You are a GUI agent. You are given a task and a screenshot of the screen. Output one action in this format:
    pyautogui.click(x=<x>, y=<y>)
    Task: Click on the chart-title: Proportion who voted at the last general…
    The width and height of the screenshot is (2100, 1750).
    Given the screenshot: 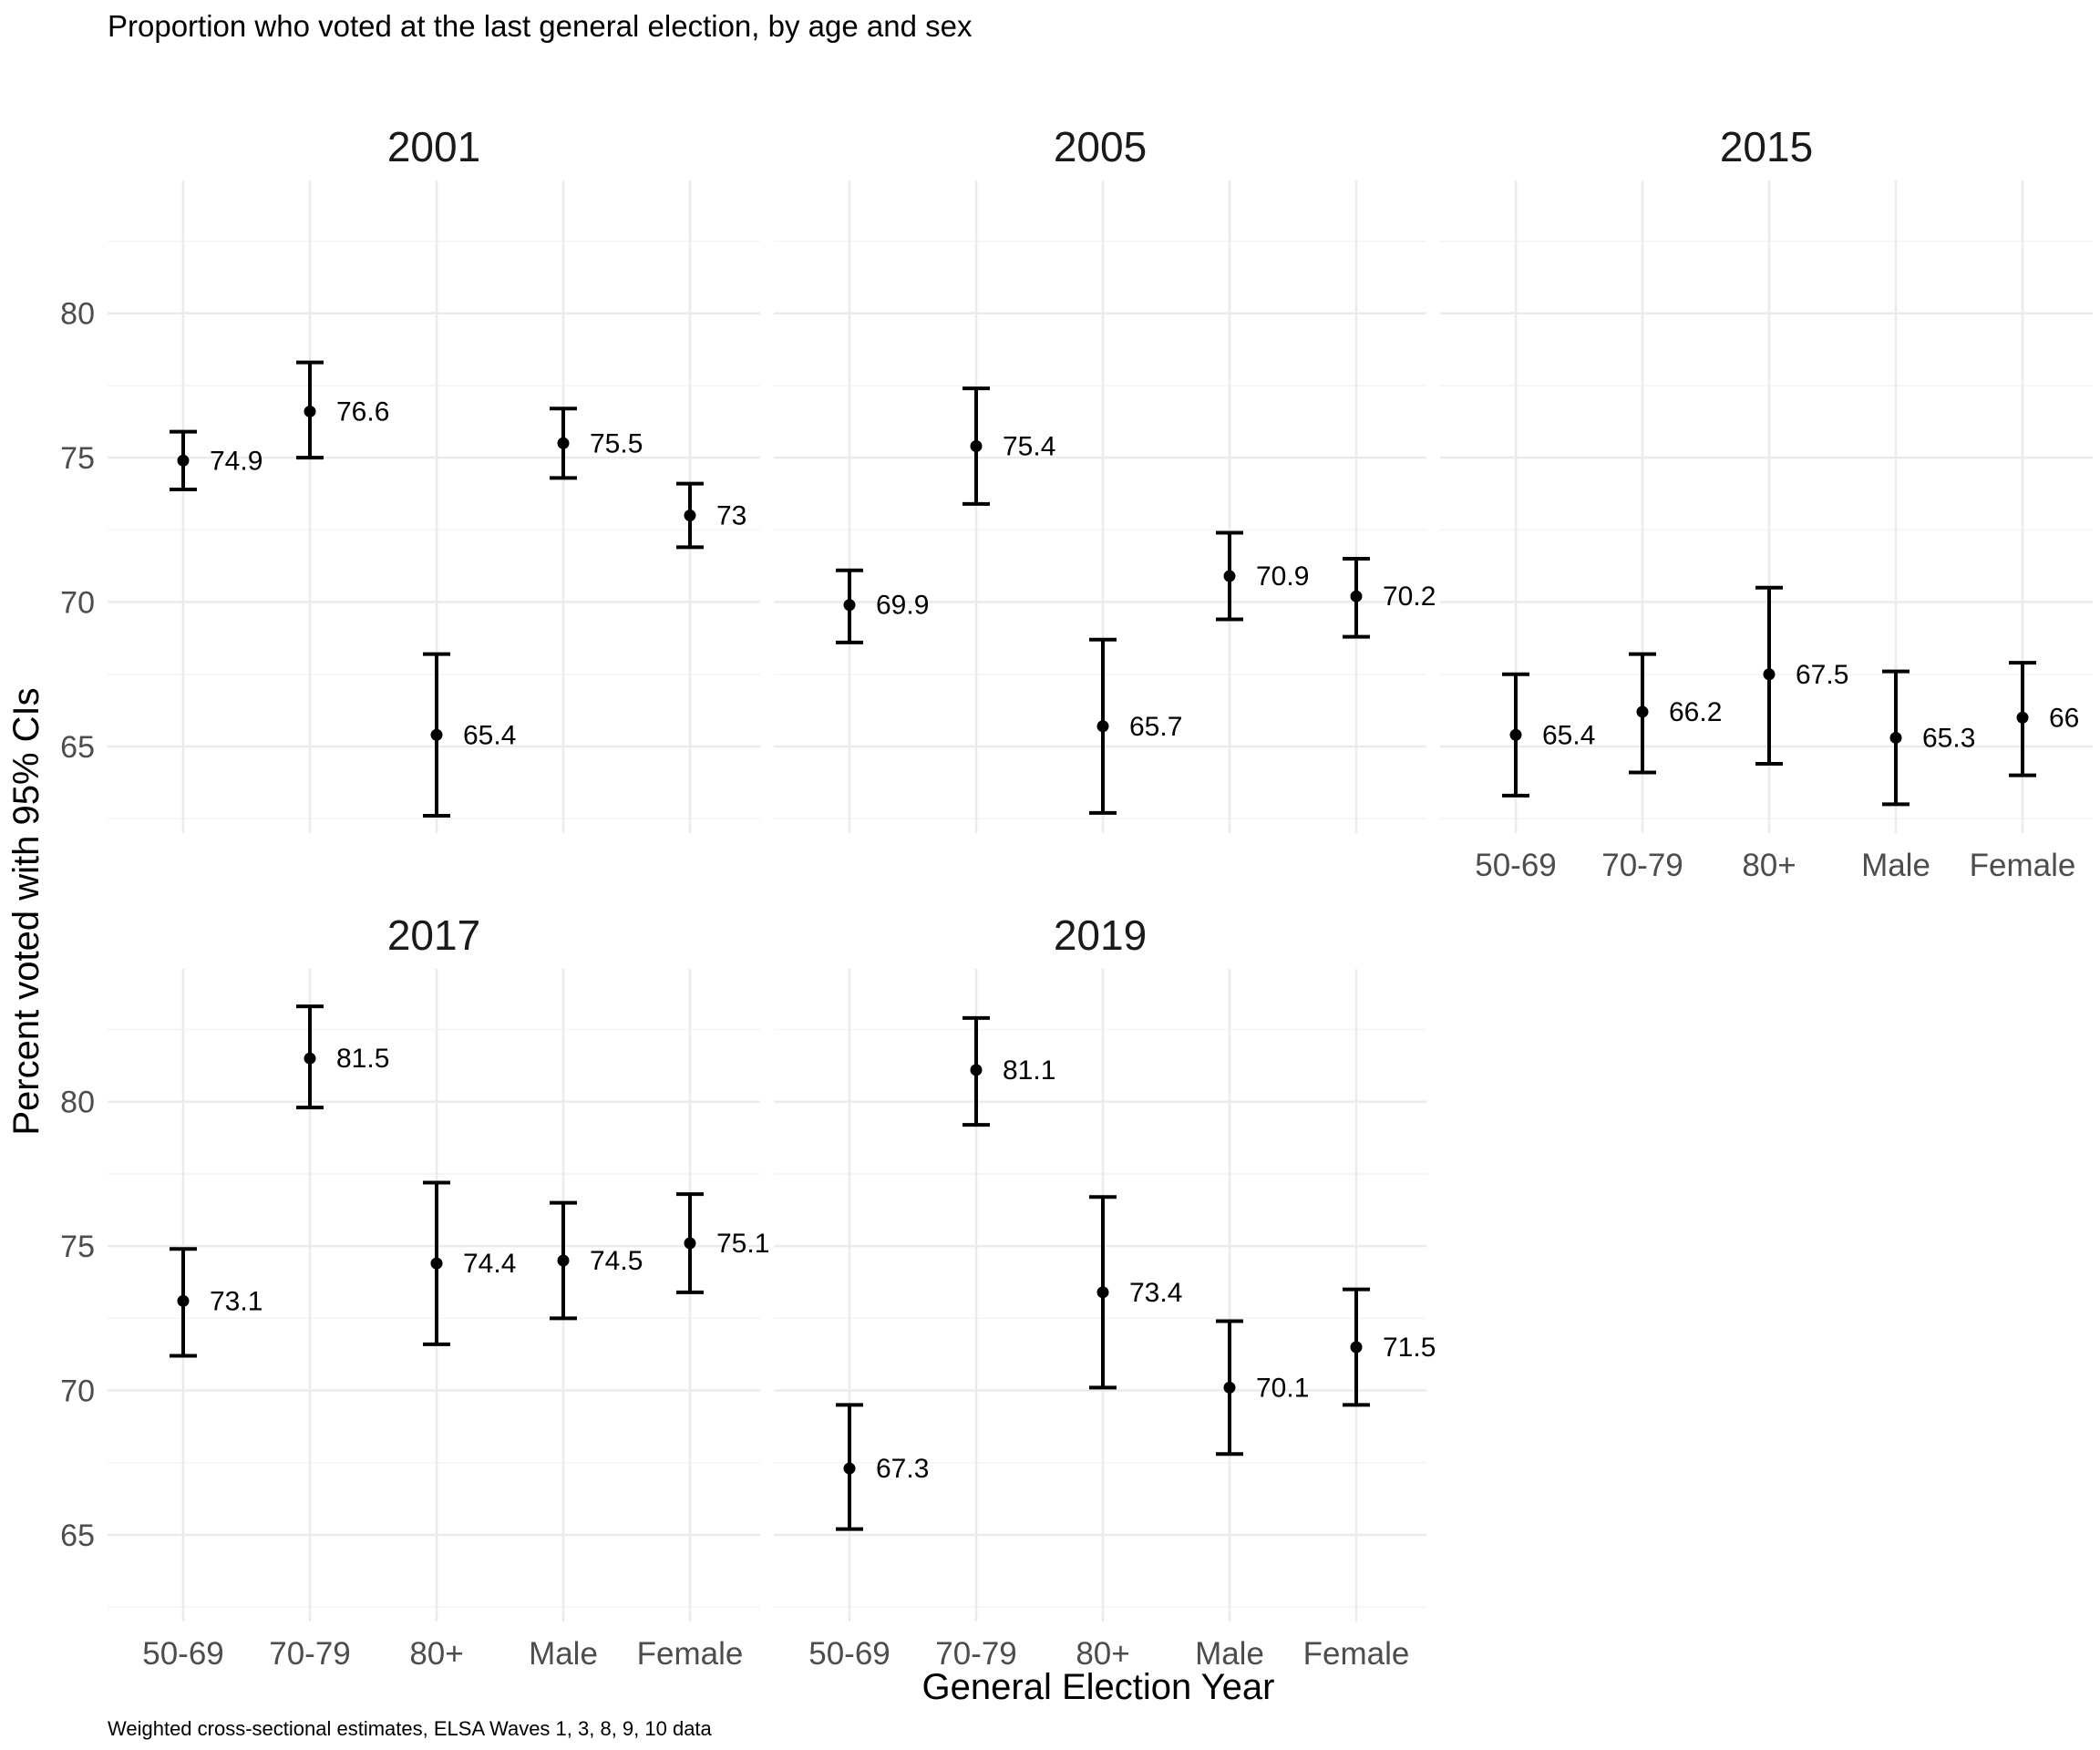 What is the action you would take?
    pyautogui.click(x=541, y=26)
    